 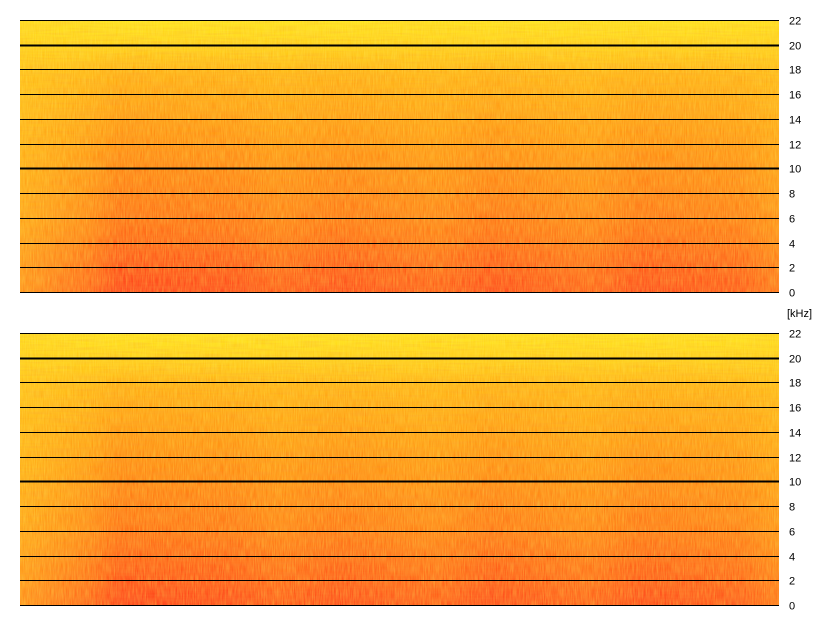 What do you see at coordinates (799, 314) in the screenshot?
I see `frequency-unit-label: [kHz]` at bounding box center [799, 314].